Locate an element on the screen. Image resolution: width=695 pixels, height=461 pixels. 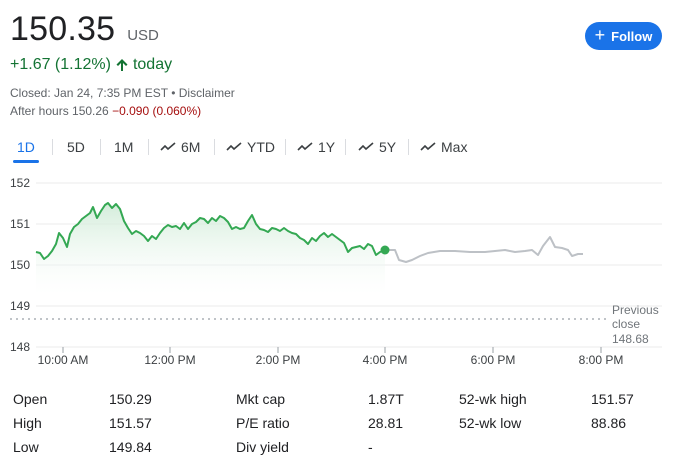
regular-session-area is located at coordinates (210, 249).